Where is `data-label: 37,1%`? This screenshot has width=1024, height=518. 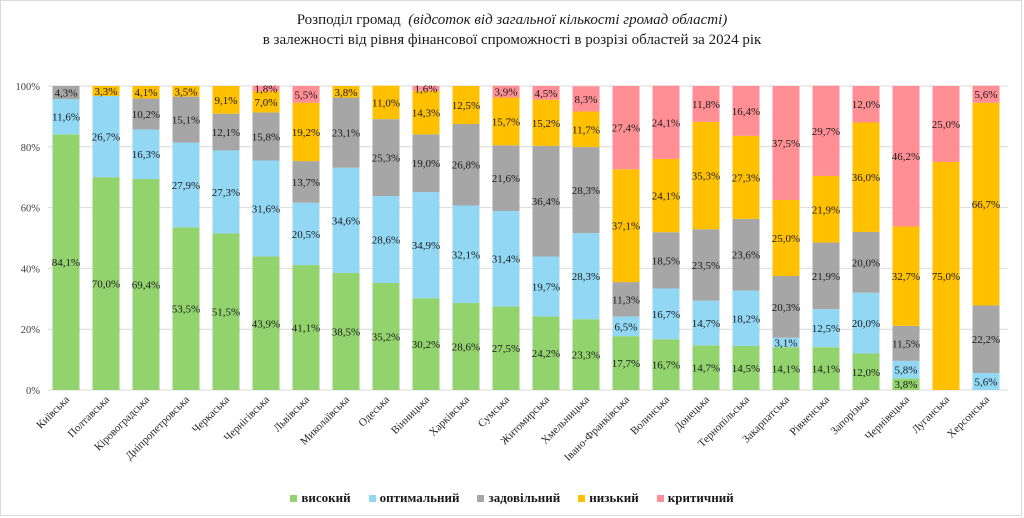 data-label: 37,1% is located at coordinates (626, 227).